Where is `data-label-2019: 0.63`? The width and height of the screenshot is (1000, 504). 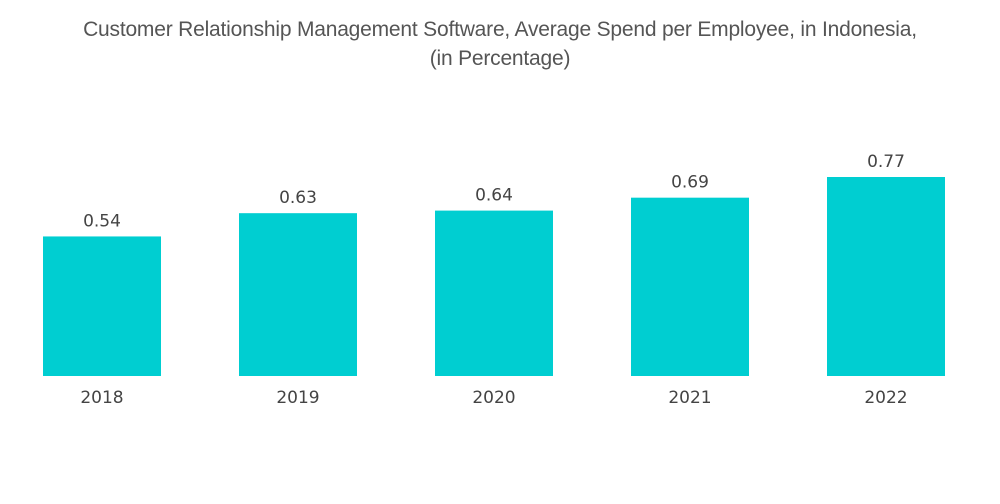
data-label-2019: 0.63 is located at coordinates (298, 198).